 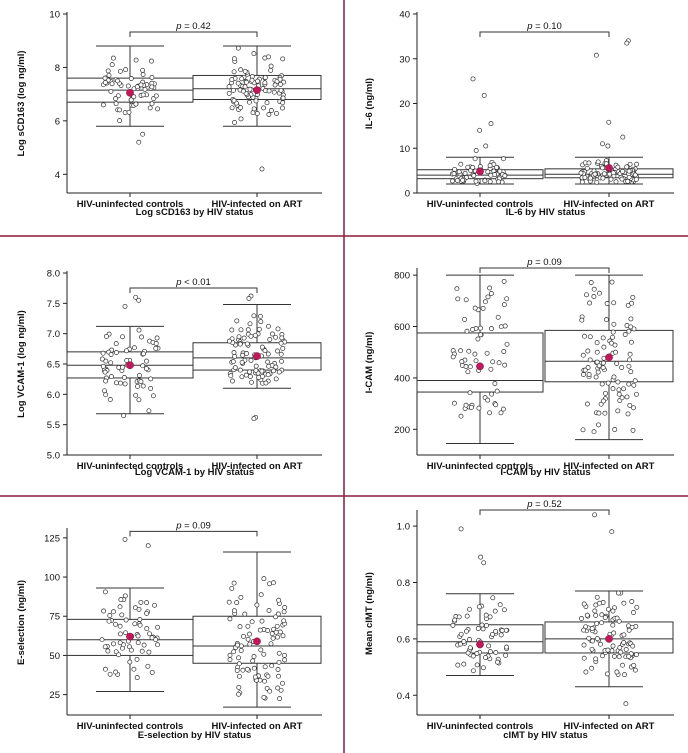 I want to click on y-tick-label: 200, so click(x=402, y=430).